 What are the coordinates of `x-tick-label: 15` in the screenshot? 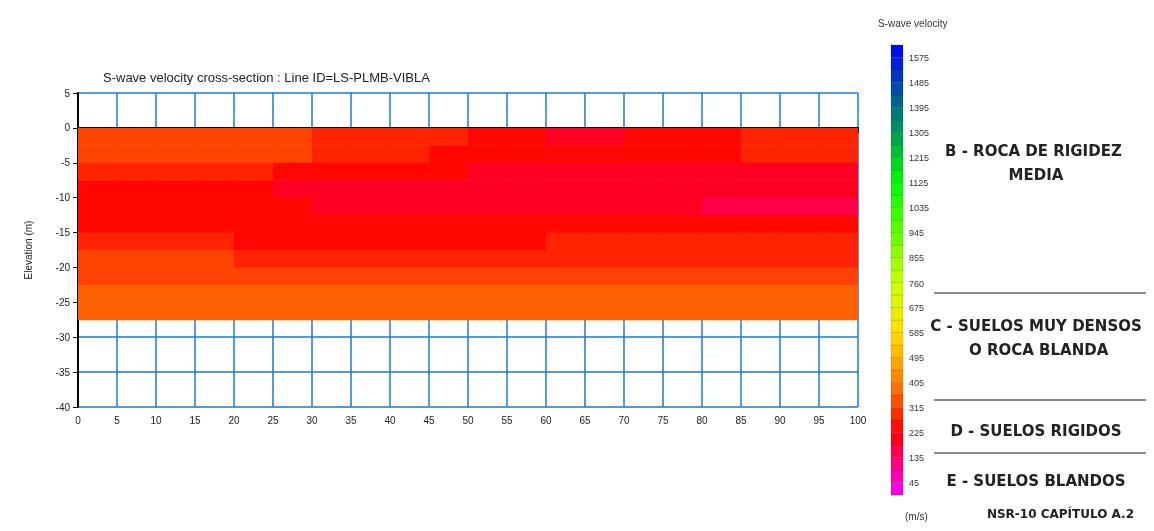 It's located at (195, 420).